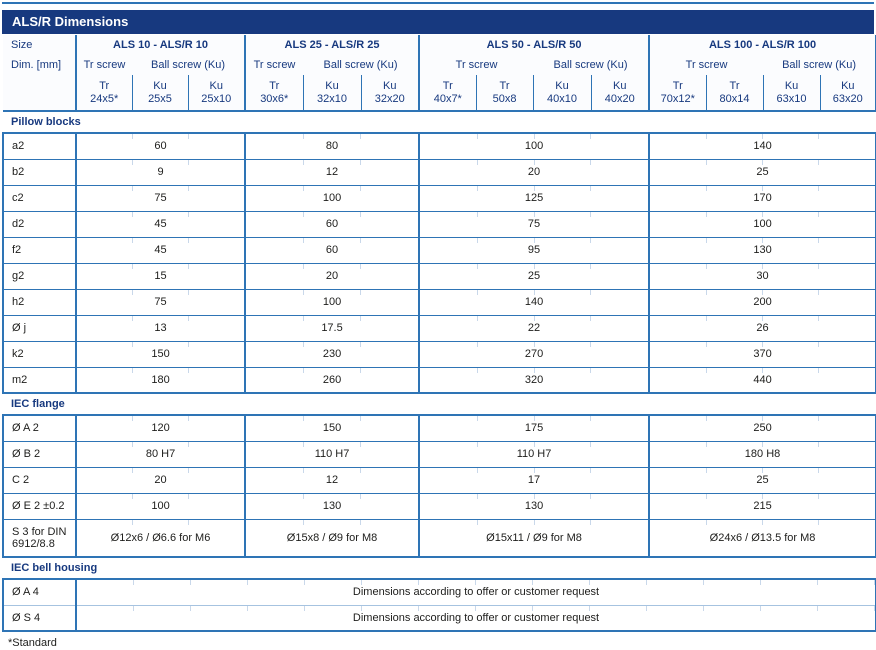 This screenshot has height=650, width=876. What do you see at coordinates (476, 65) in the screenshot?
I see `tr-screw-label: Tr screw` at bounding box center [476, 65].